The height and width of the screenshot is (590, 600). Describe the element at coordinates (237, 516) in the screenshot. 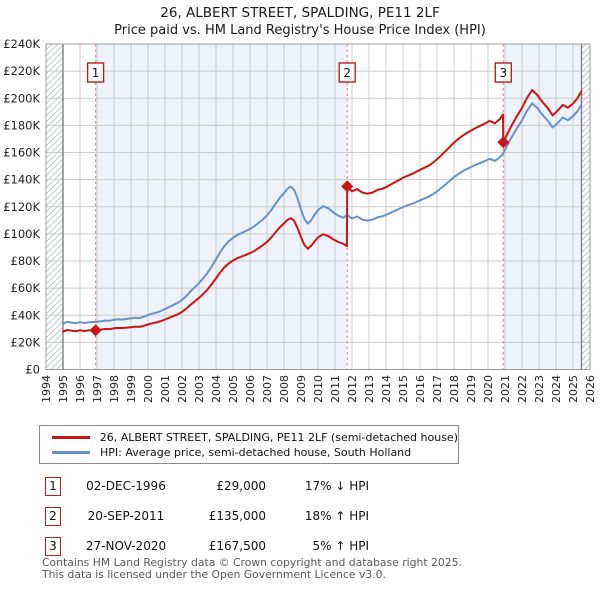

I see `transaction-price: £135,000` at that location.